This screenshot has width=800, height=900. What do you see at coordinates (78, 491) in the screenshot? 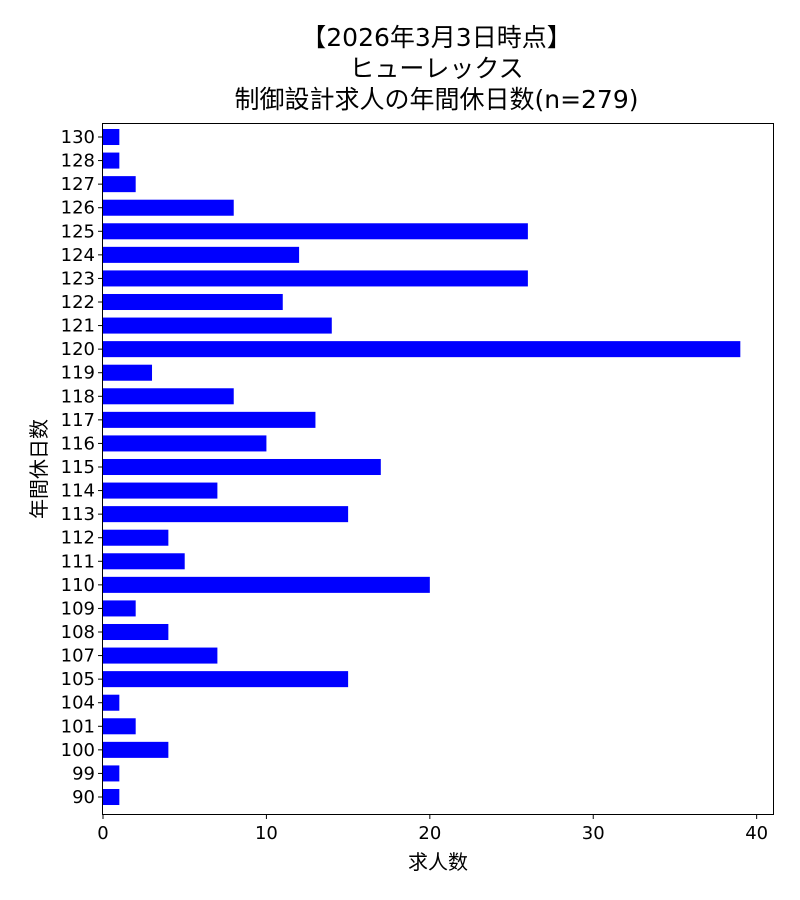
I see `y-tick-label: 114` at bounding box center [78, 491].